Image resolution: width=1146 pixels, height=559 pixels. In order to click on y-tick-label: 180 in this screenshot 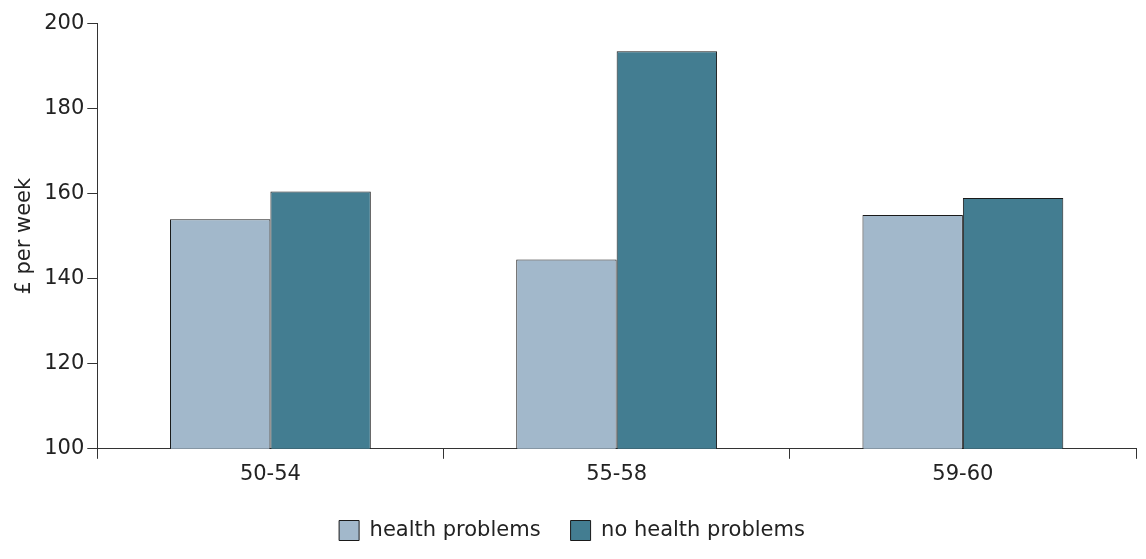, I will do `click(64, 107)`.